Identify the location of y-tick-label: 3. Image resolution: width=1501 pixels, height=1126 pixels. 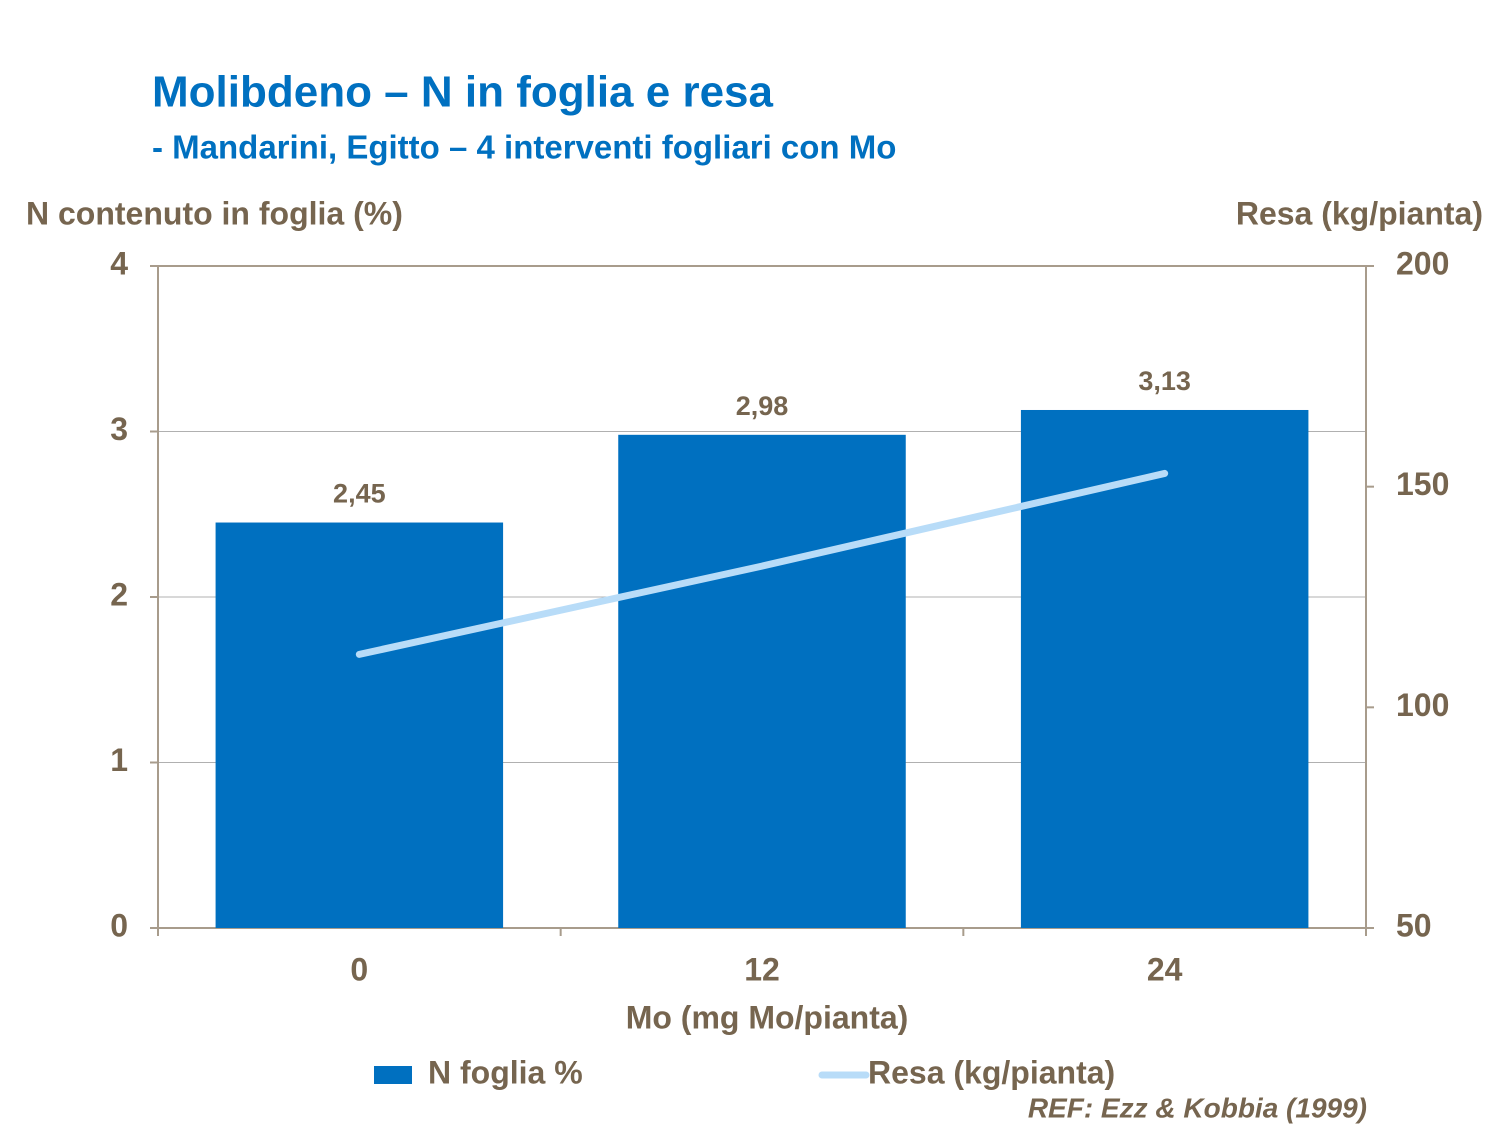
(119, 429).